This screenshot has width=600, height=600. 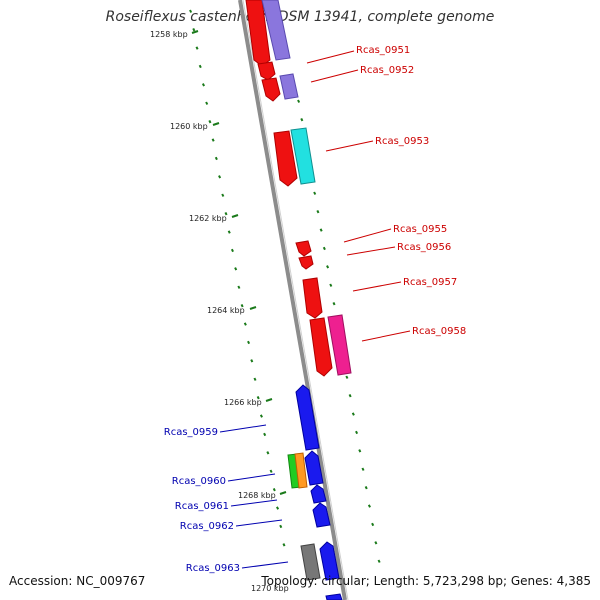 I want to click on gene-label-rcas-0957: Rcas_0957, so click(x=430, y=282).